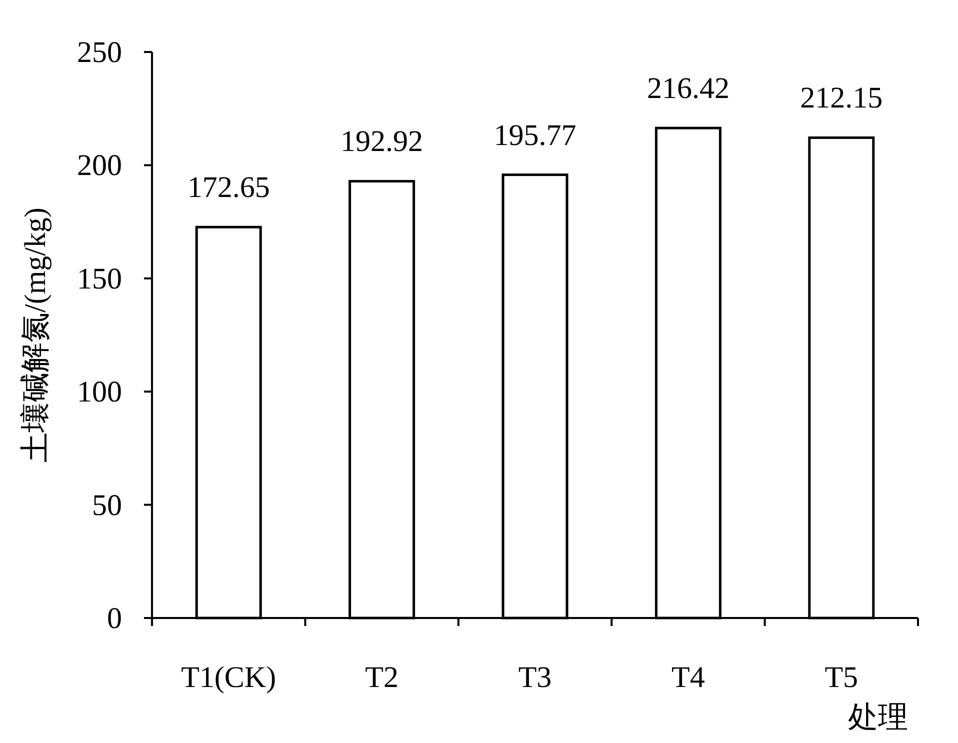 The image size is (958, 743). Describe the element at coordinates (35, 335) in the screenshot. I see `y-axis-title: 土壤碱解氮/(mg/kg)` at that location.